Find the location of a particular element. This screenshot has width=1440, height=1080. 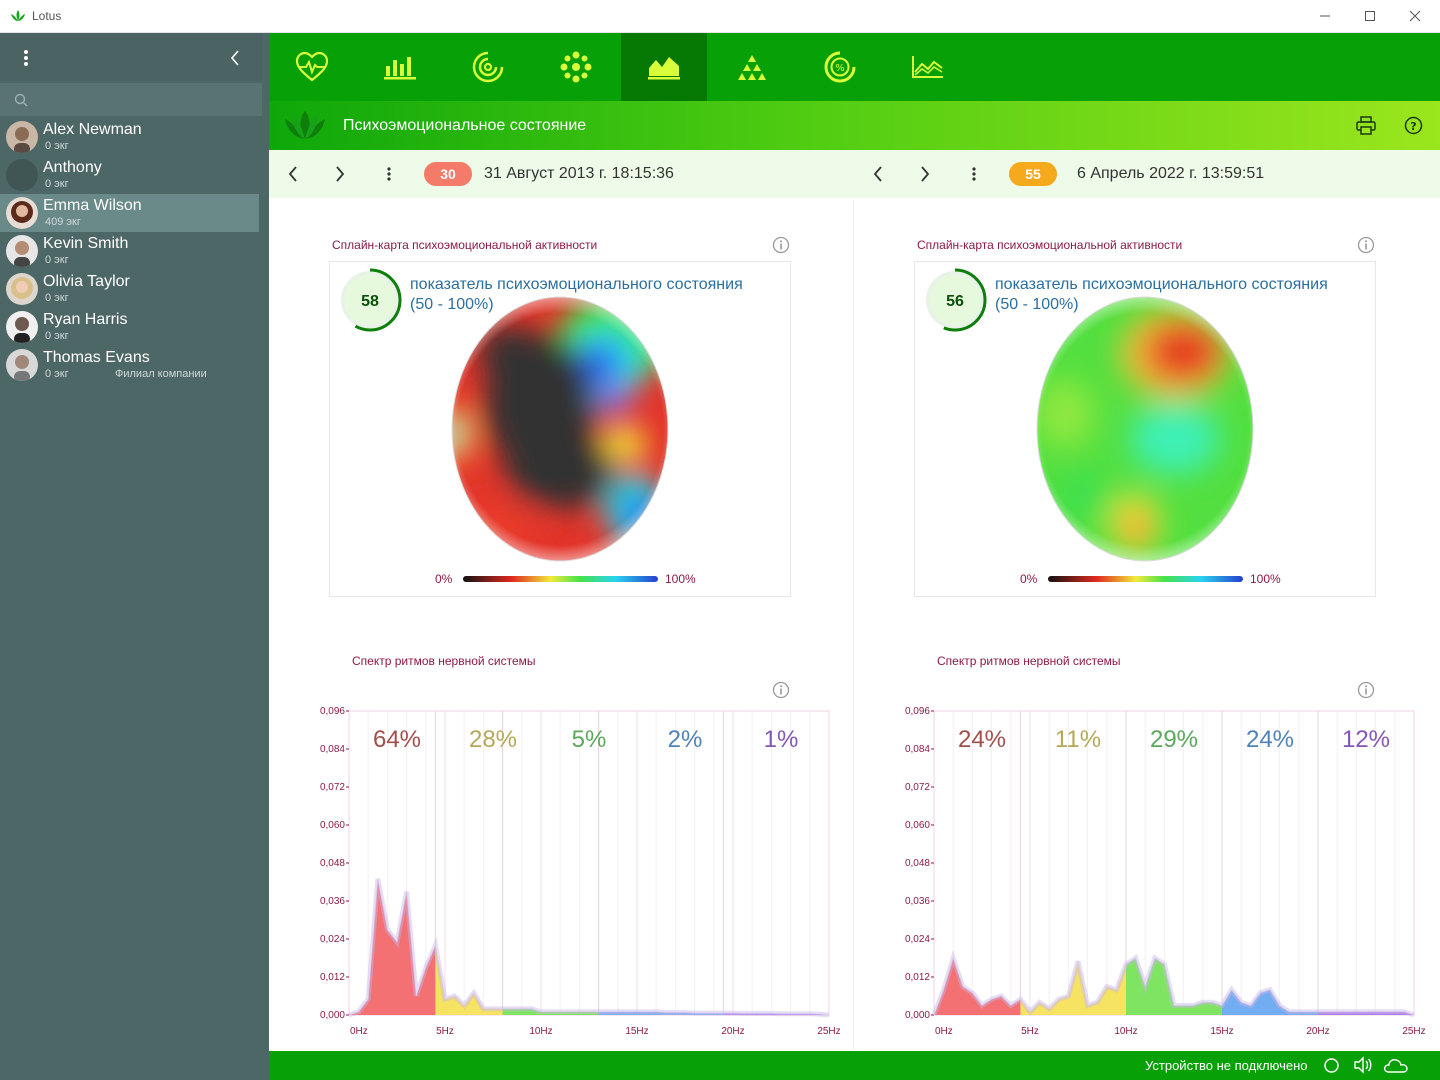

contact-name: Emma Wilson is located at coordinates (92, 205).